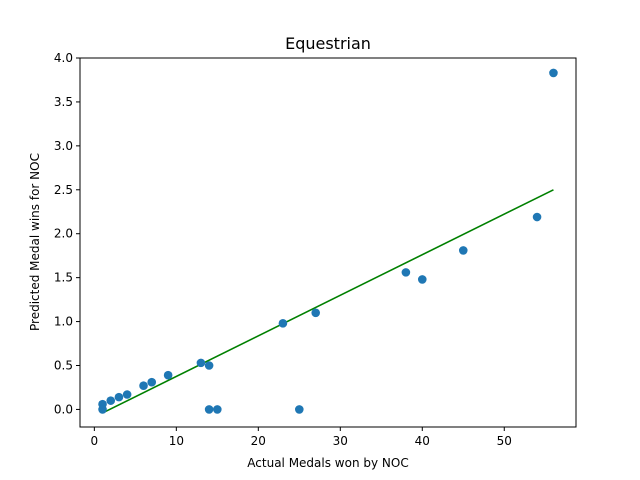 The height and width of the screenshot is (480, 640). Describe the element at coordinates (327, 463) in the screenshot. I see `x-axis-label: Actual Medals won by NOC` at that location.